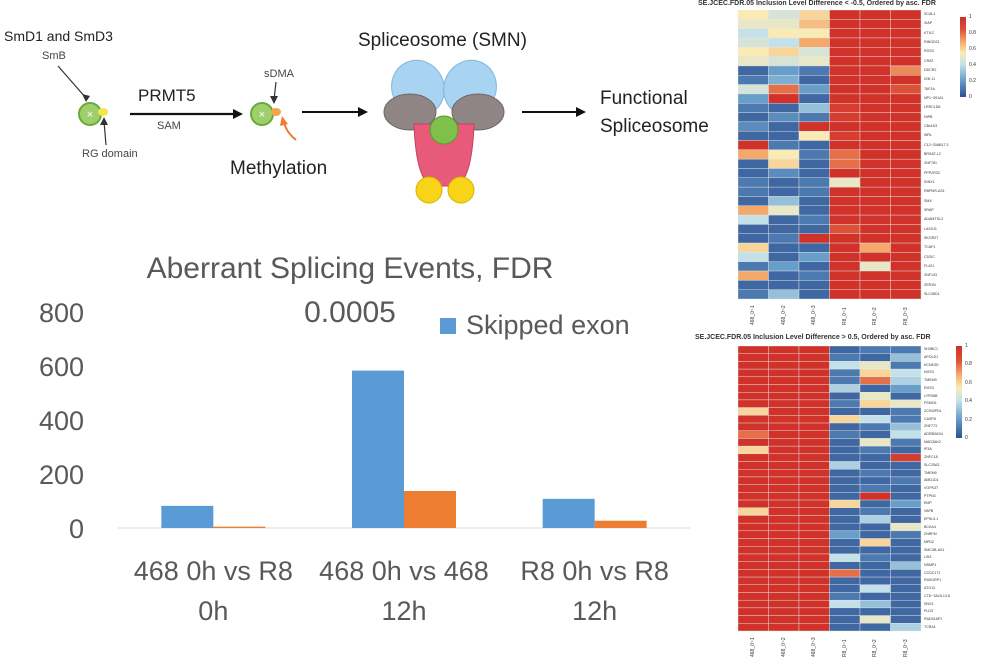 The image size is (984, 667). I want to click on heatmap-row-label: SCAL1, so click(930, 14).